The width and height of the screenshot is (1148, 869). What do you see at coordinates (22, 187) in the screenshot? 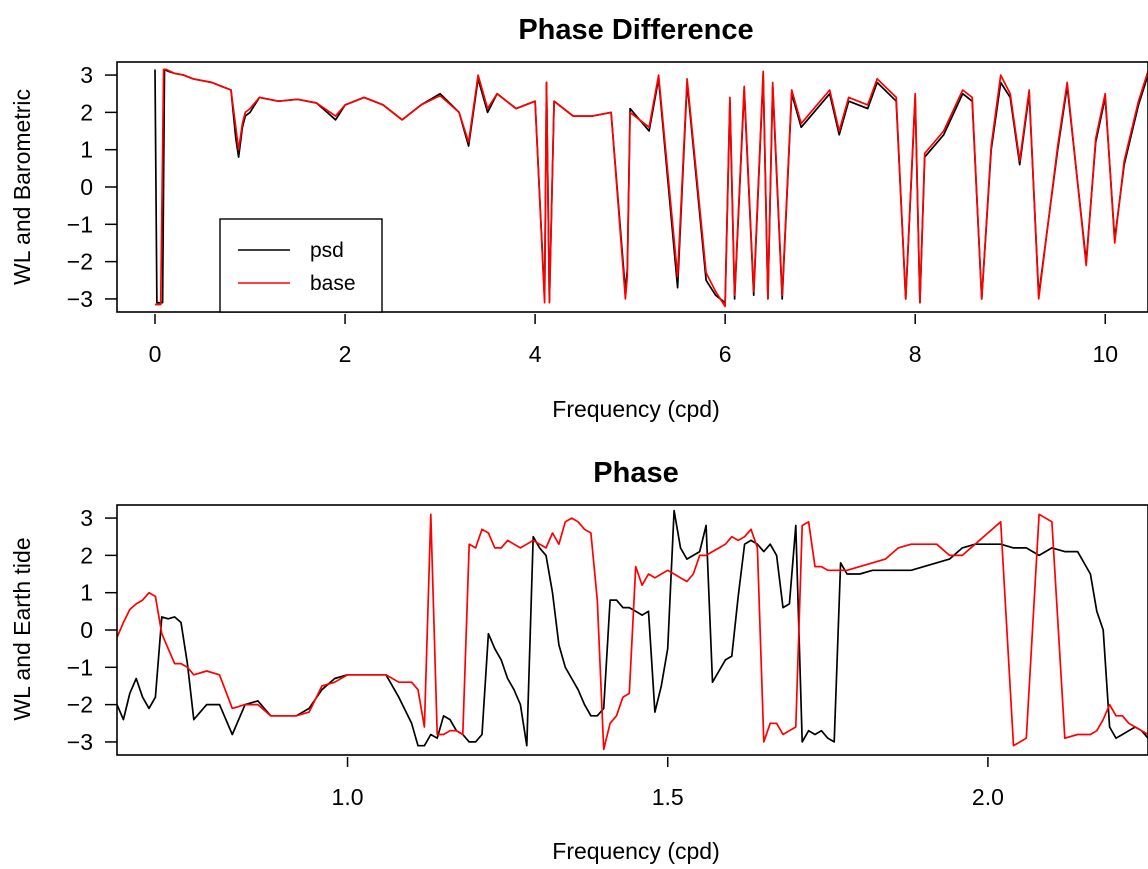
I see `y-axis-label: WL and Barometric` at bounding box center [22, 187].